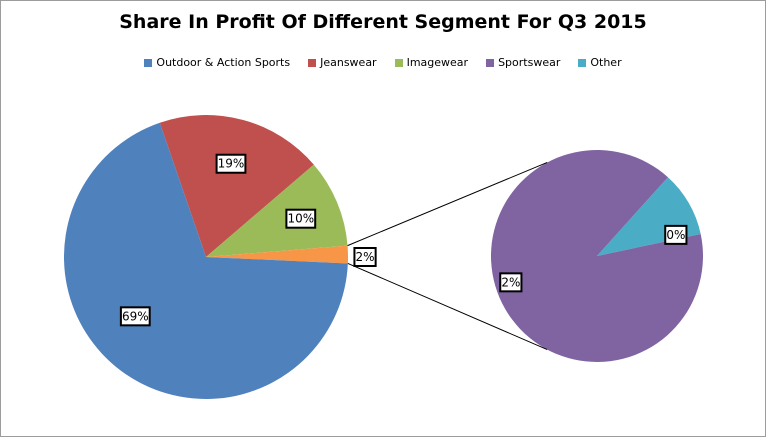 The image size is (766, 437). Describe the element at coordinates (529, 62) in the screenshot. I see `legend-label-sportswear: Sportswear` at that location.